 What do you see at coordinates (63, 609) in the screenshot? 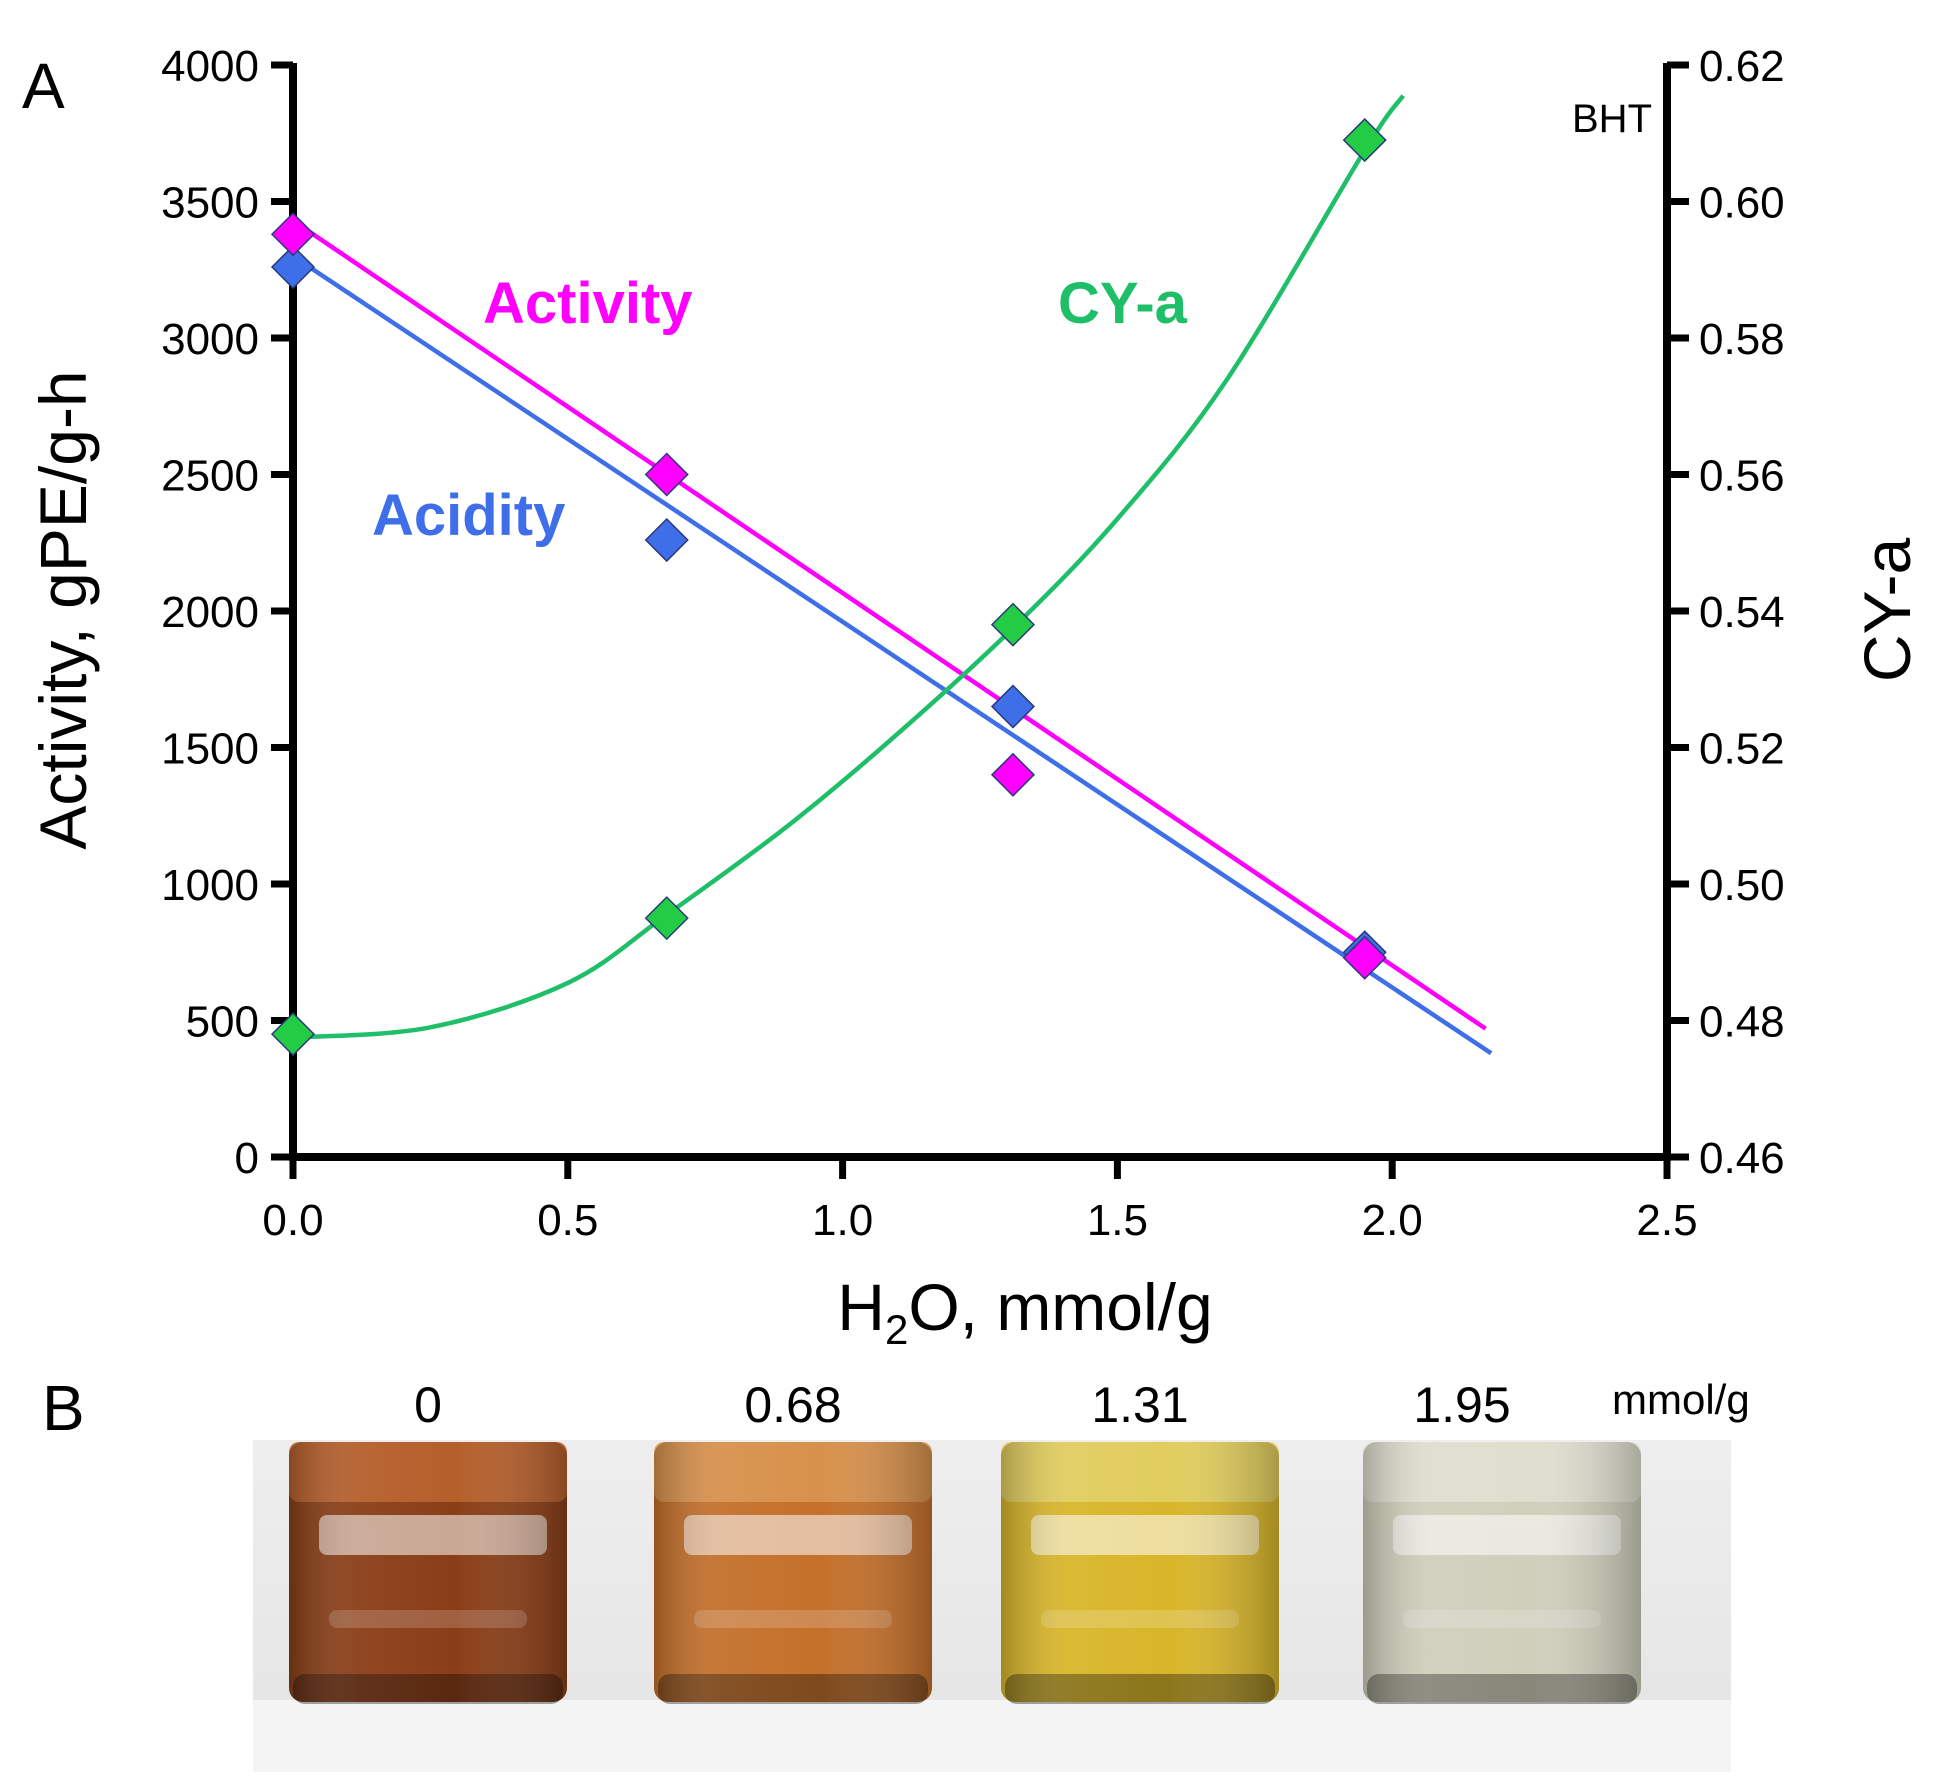
I see `y-axis-title: Activity, gPE/g-h` at bounding box center [63, 609].